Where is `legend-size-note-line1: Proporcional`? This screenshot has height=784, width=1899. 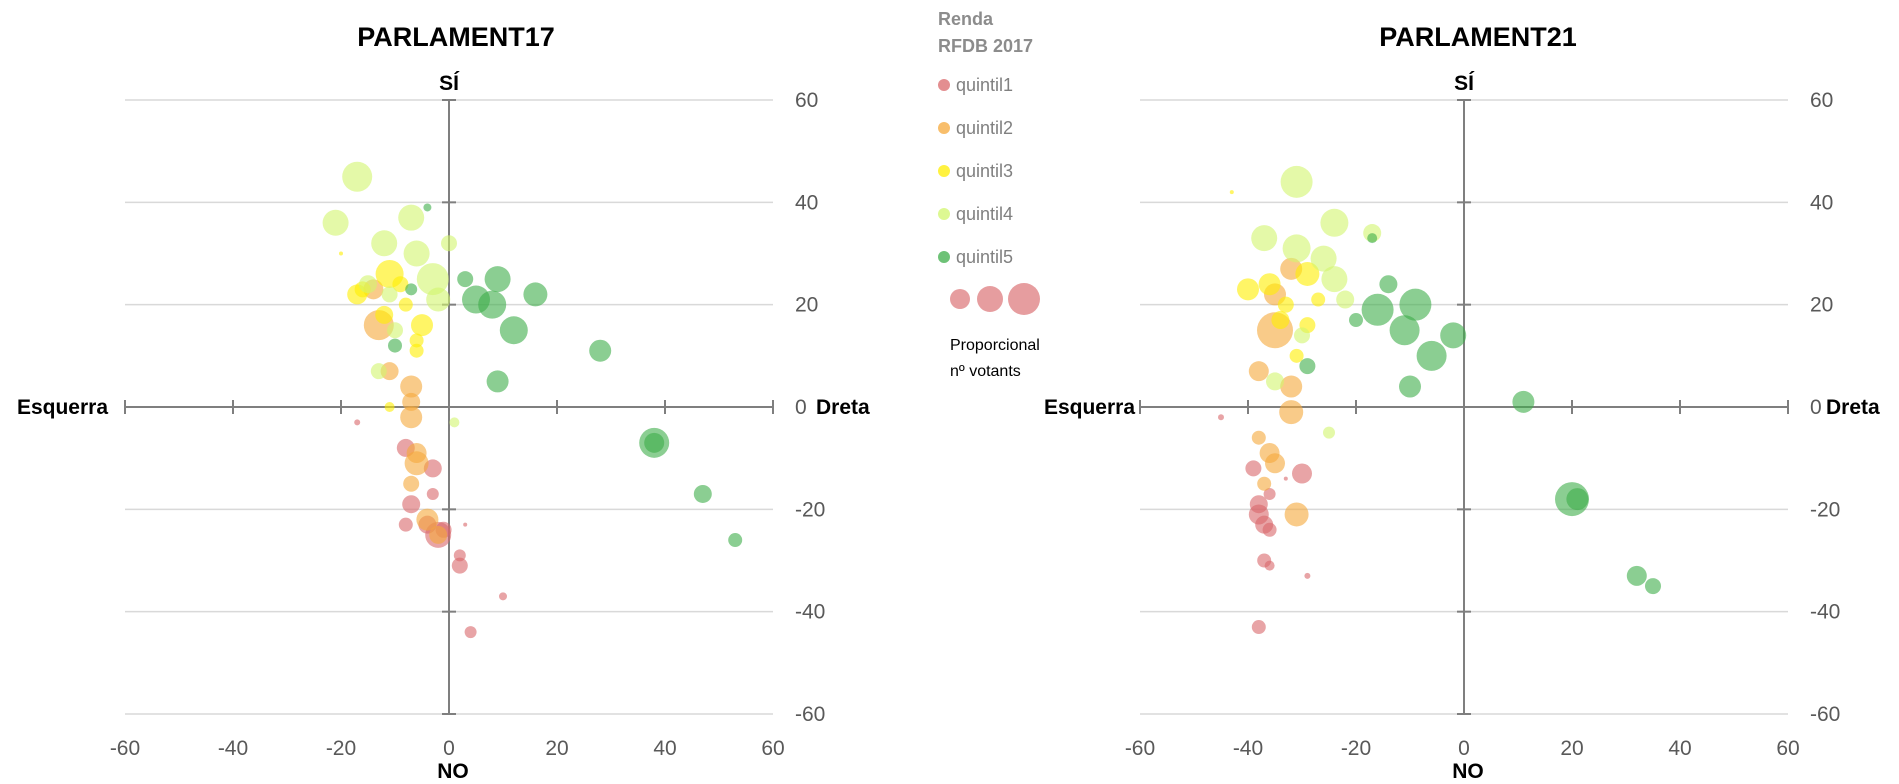 legend-size-note-line1: Proporcional is located at coordinates (995, 345).